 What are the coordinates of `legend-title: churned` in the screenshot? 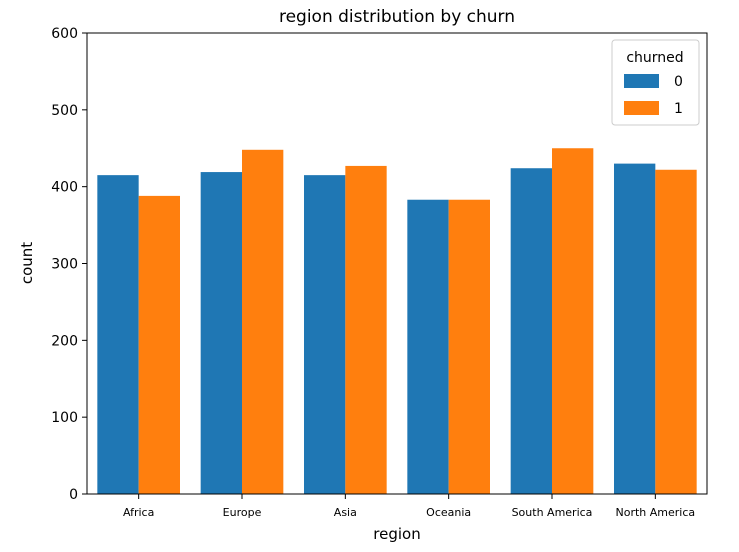 It's located at (654, 58).